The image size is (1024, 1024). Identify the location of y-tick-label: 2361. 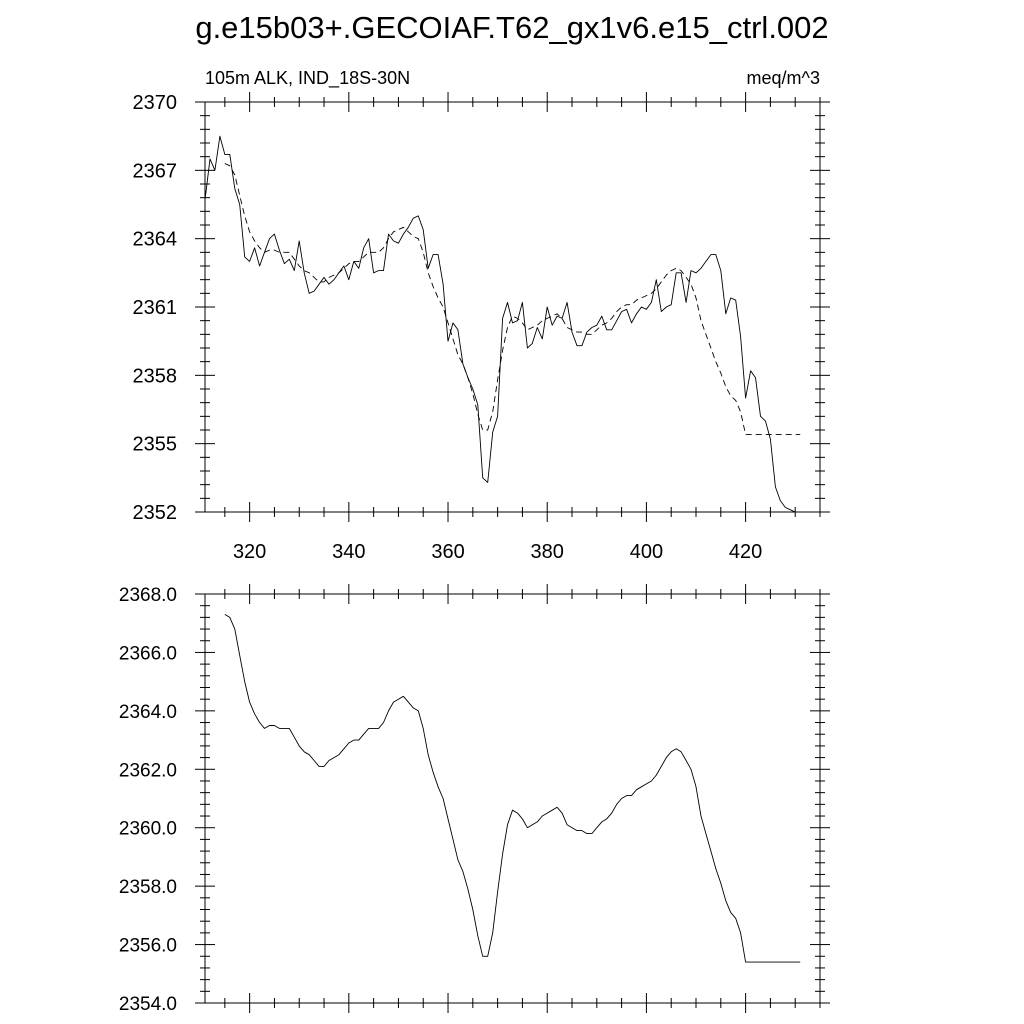
(155, 308).